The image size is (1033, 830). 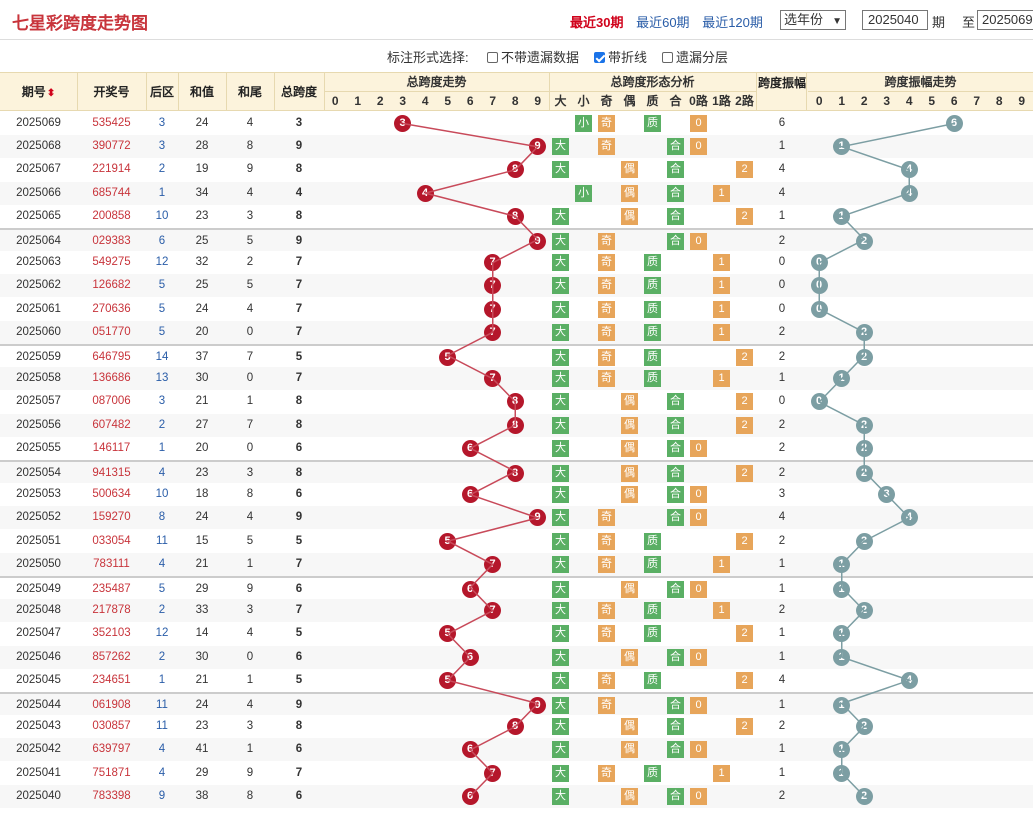 What do you see at coordinates (813, 20) in the screenshot?
I see `year-select: 选年份` at bounding box center [813, 20].